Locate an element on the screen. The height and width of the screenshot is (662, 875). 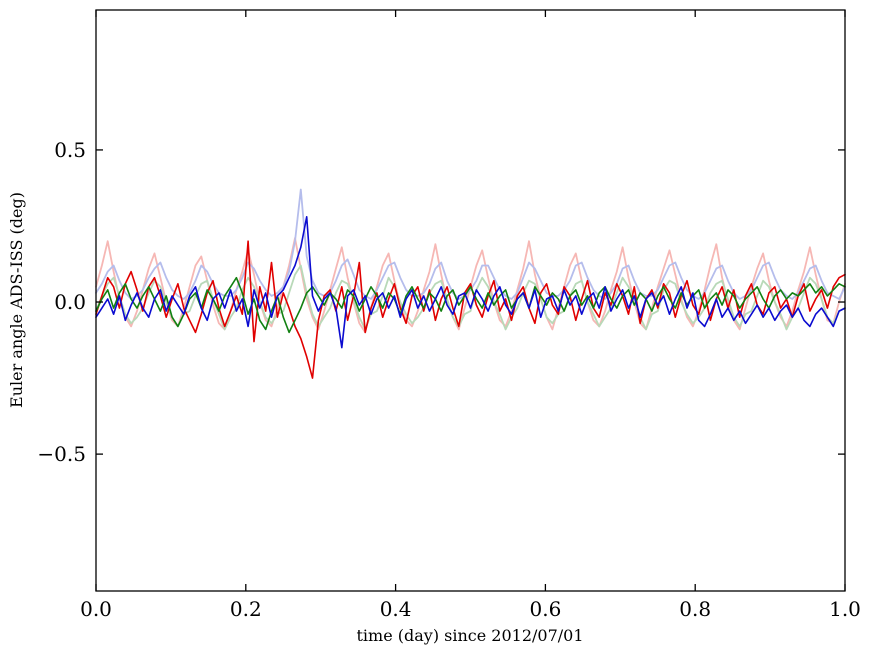
x-tick-label: 0.4 is located at coordinates (396, 609).